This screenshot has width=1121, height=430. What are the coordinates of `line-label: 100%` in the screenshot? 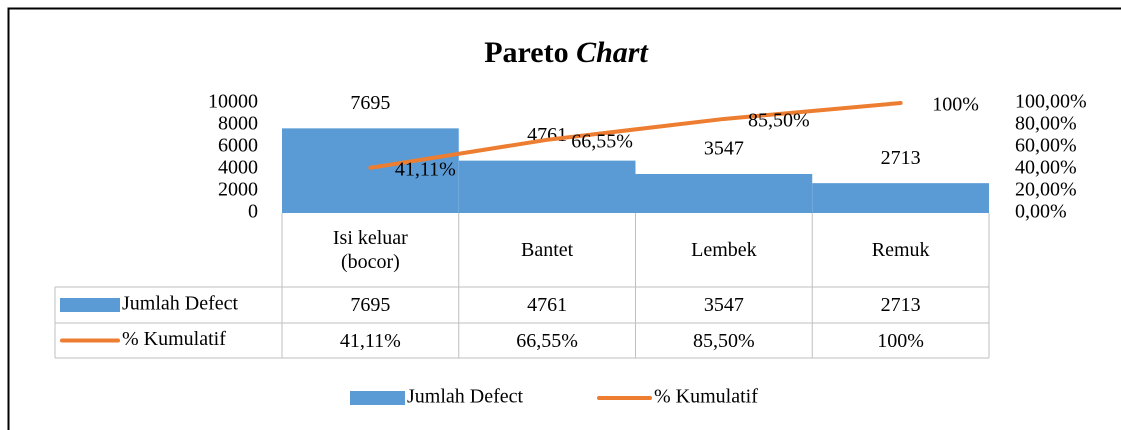 It's located at (955, 105).